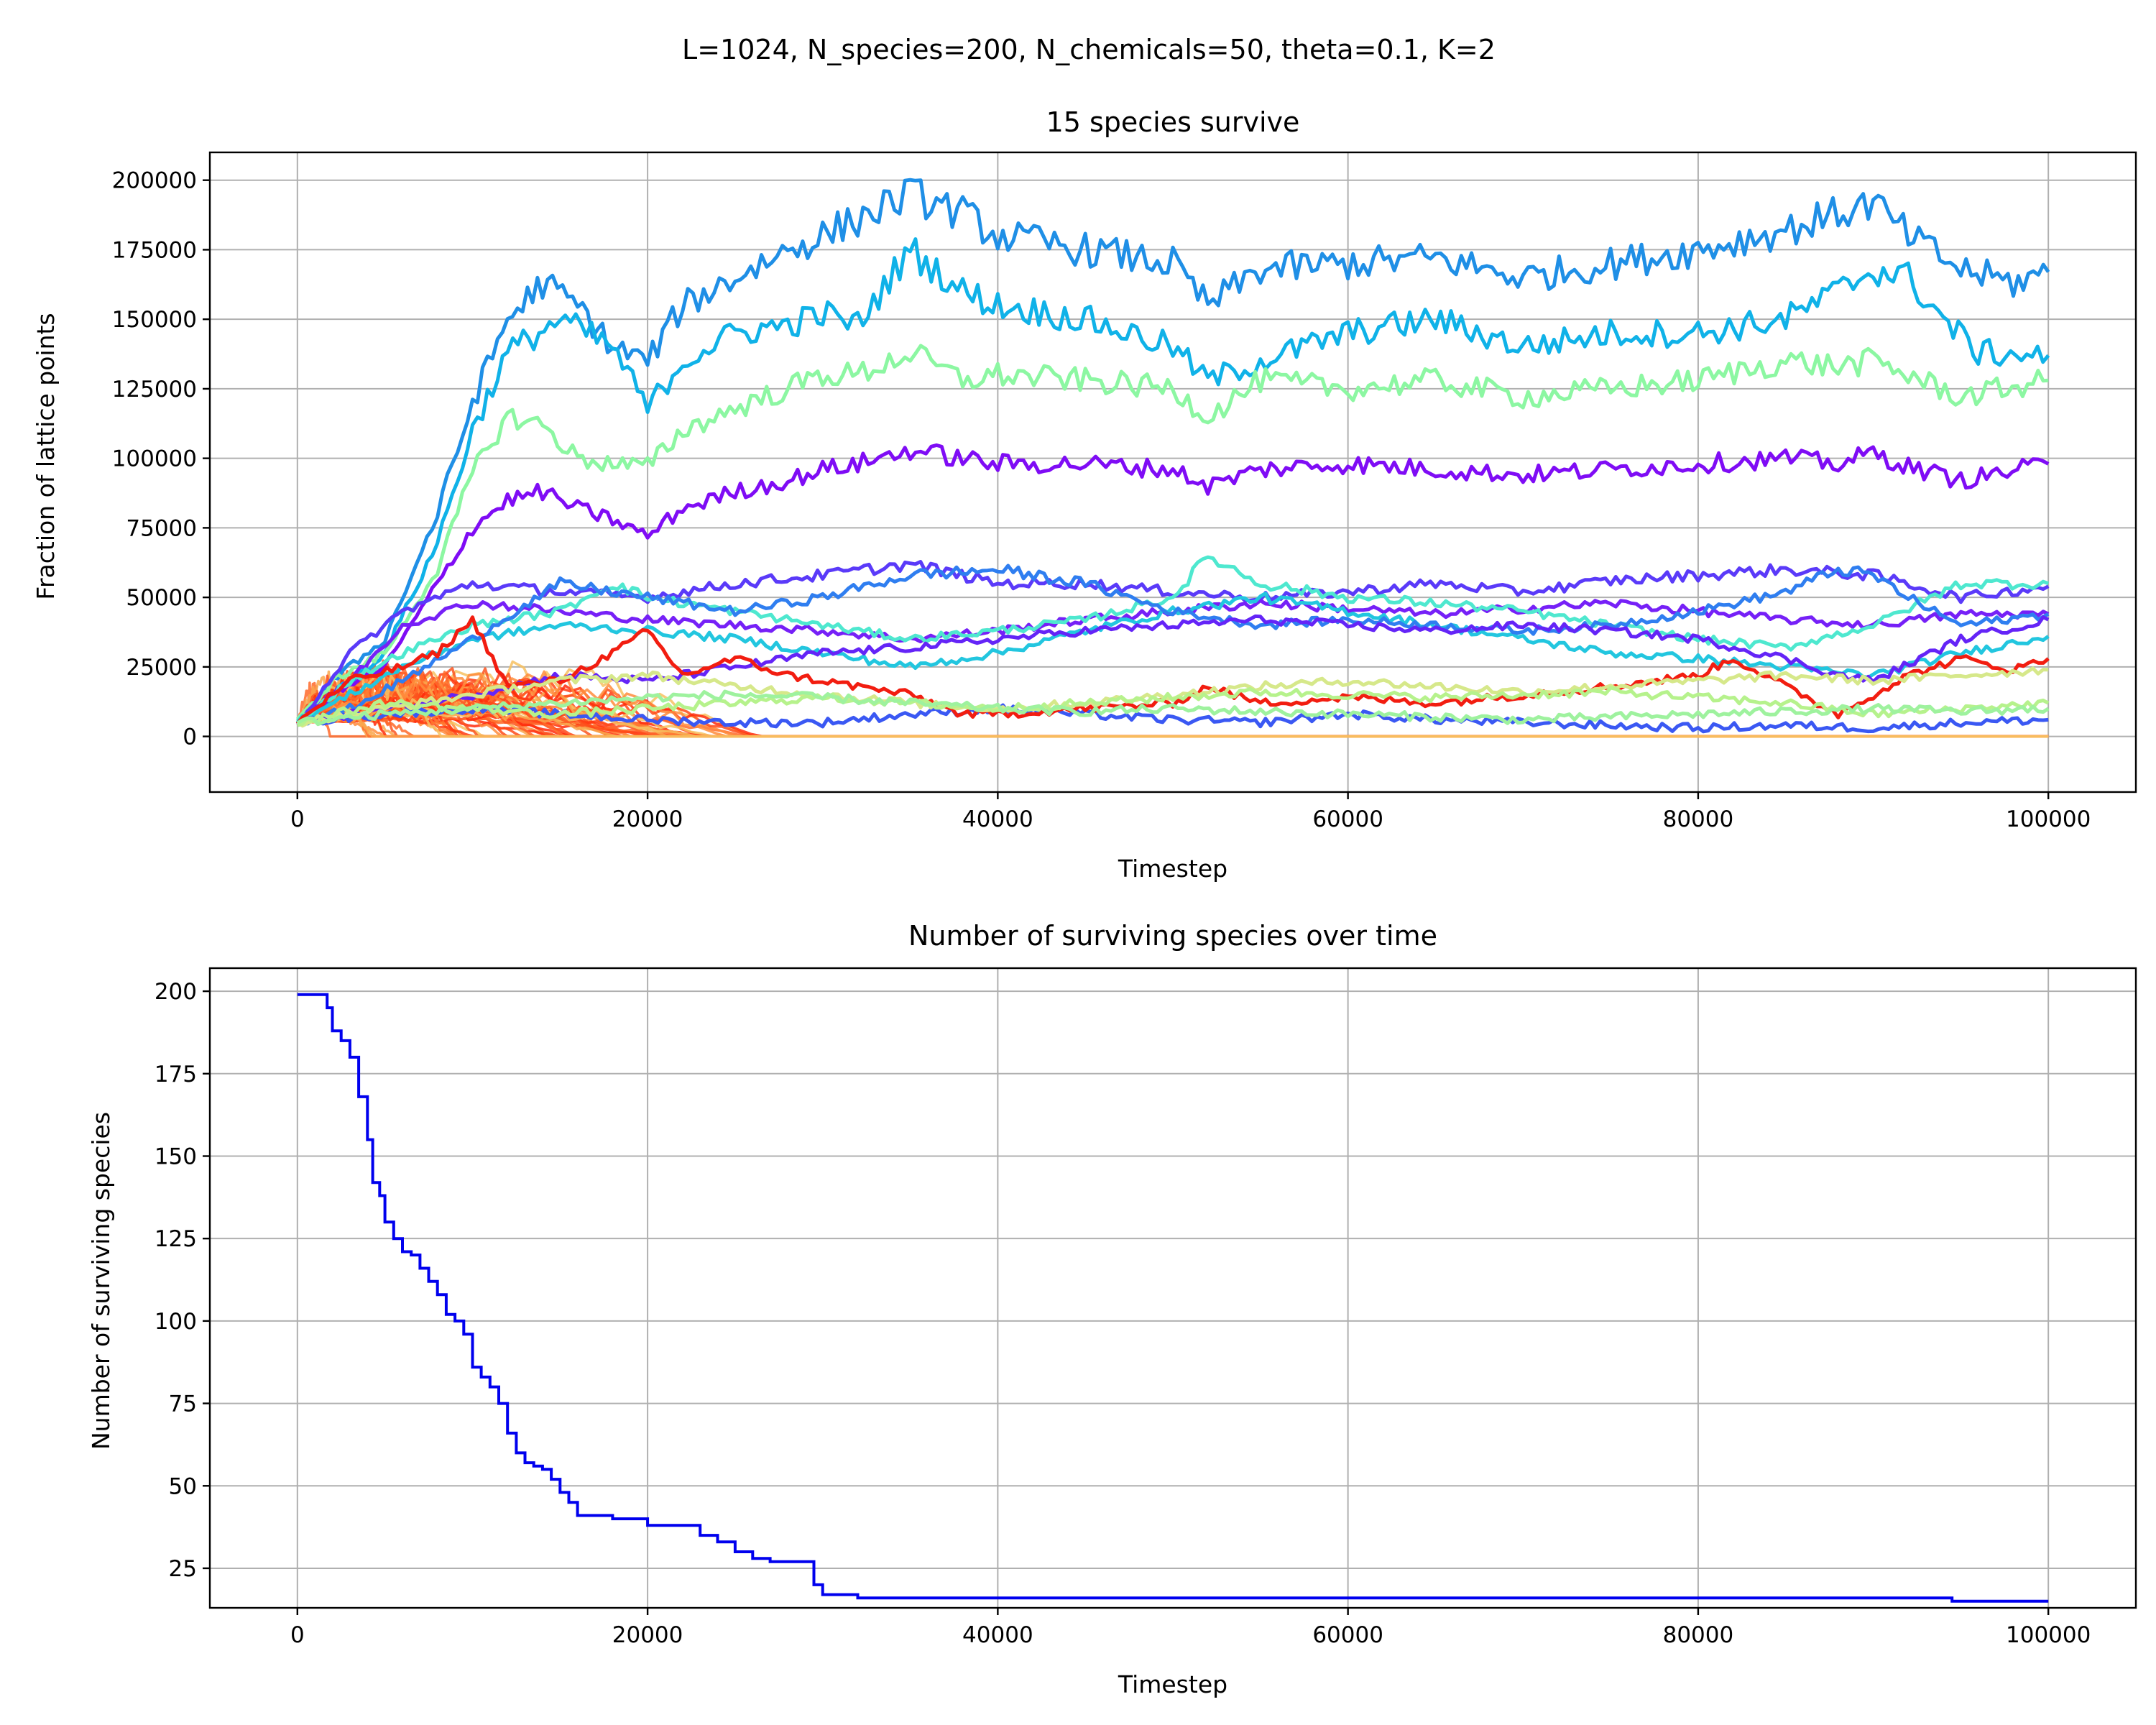  I want to click on panel-top-ytick-label: 150000, so click(154, 320).